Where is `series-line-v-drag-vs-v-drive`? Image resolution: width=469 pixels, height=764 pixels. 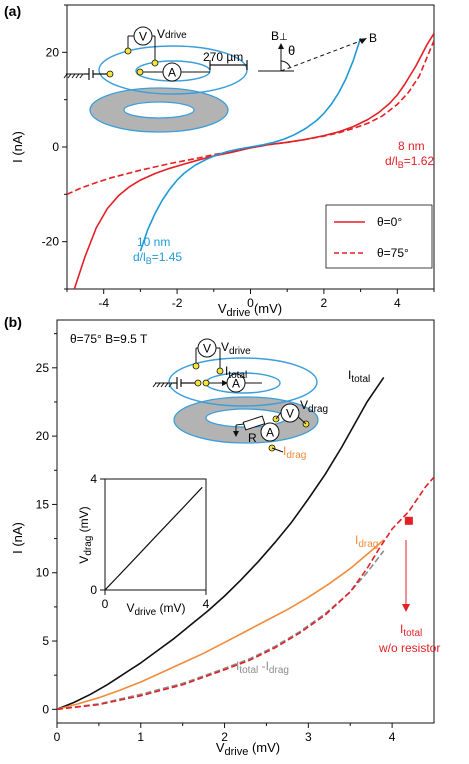 series-line-v-drag-vs-v-drive is located at coordinates (154, 538).